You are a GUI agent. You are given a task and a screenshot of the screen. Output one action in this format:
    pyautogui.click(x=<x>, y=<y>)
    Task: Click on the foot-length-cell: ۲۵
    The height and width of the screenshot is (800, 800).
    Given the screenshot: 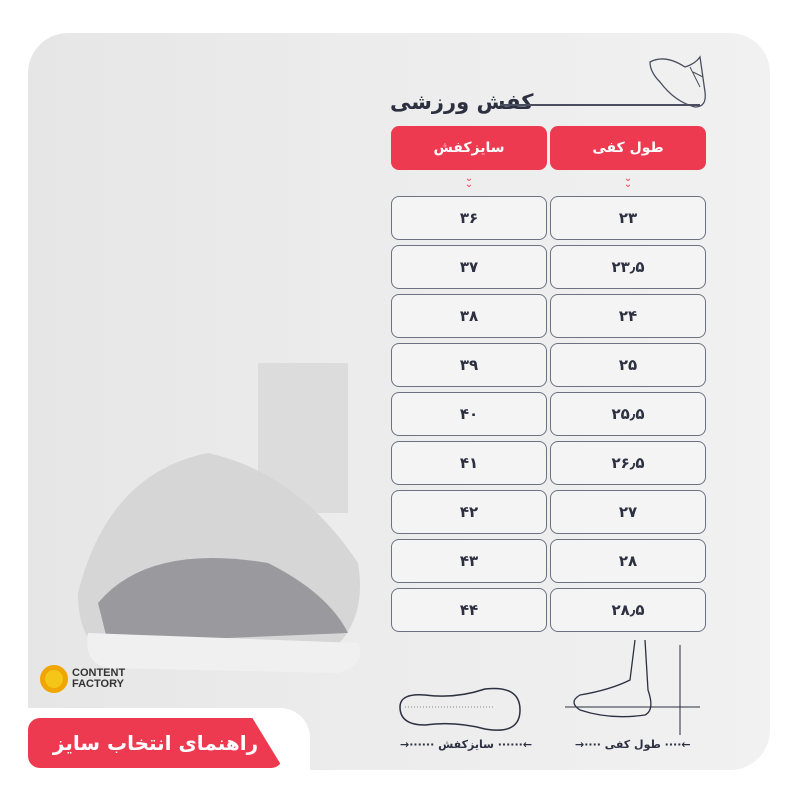 What is the action you would take?
    pyautogui.click(x=628, y=365)
    